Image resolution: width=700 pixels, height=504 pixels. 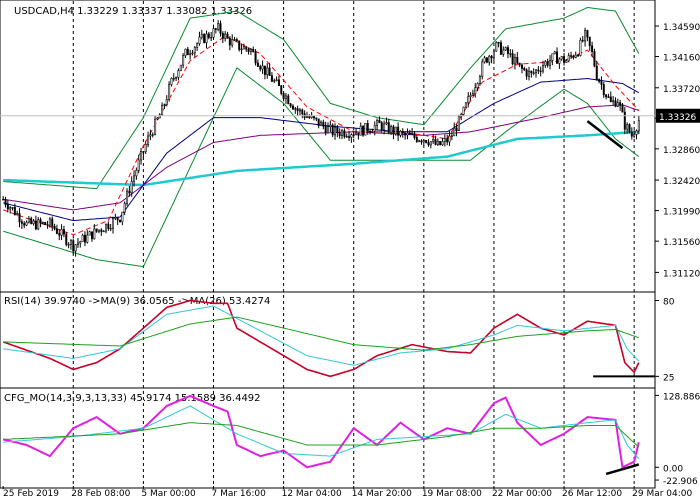 I want to click on rsi-series-line, so click(x=321, y=333).